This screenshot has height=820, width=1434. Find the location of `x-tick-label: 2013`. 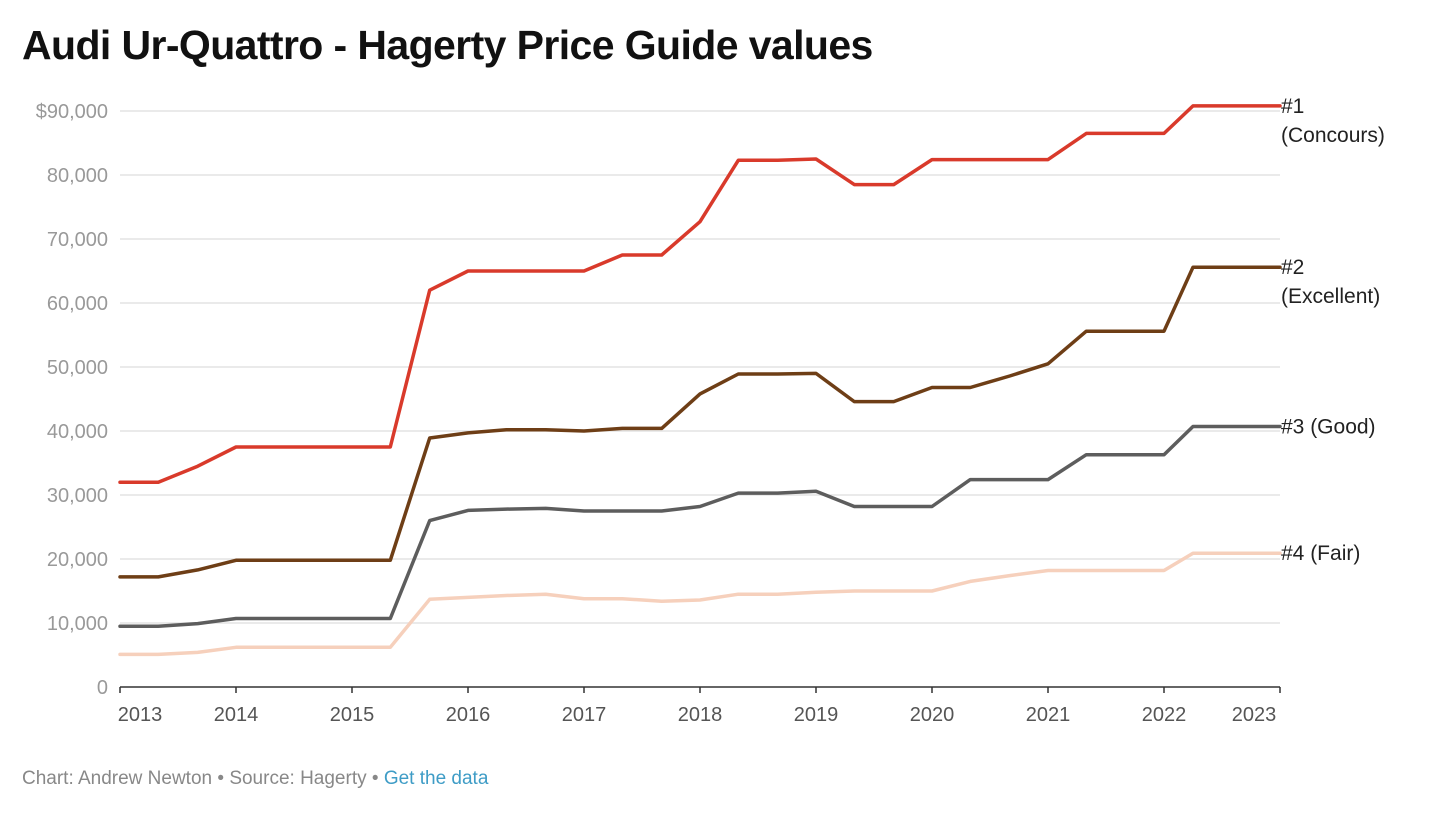

x-tick-label: 2013 is located at coordinates (140, 715).